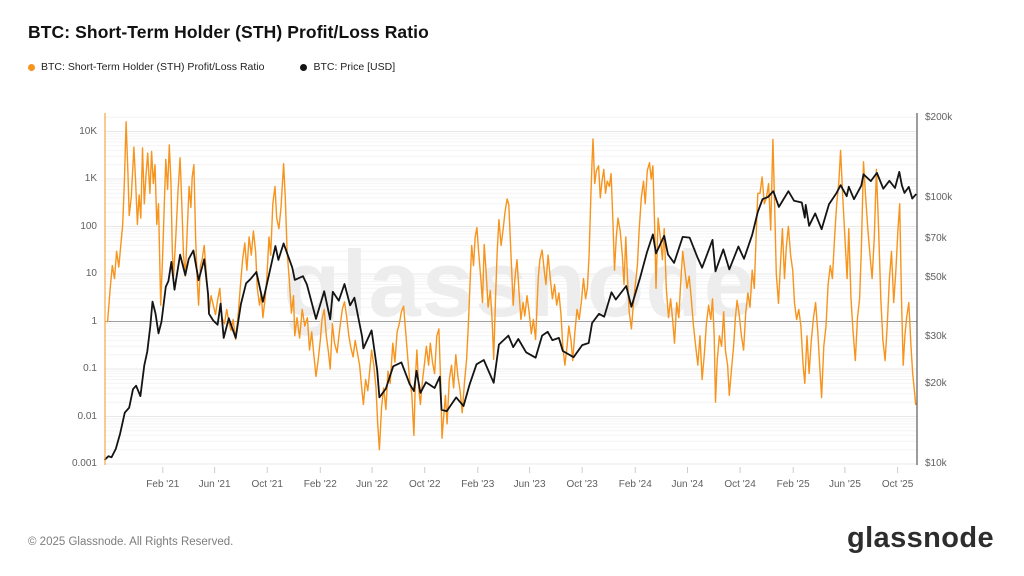 The image size is (1024, 576). What do you see at coordinates (304, 67) in the screenshot?
I see `legend-swatch-price-icon` at bounding box center [304, 67].